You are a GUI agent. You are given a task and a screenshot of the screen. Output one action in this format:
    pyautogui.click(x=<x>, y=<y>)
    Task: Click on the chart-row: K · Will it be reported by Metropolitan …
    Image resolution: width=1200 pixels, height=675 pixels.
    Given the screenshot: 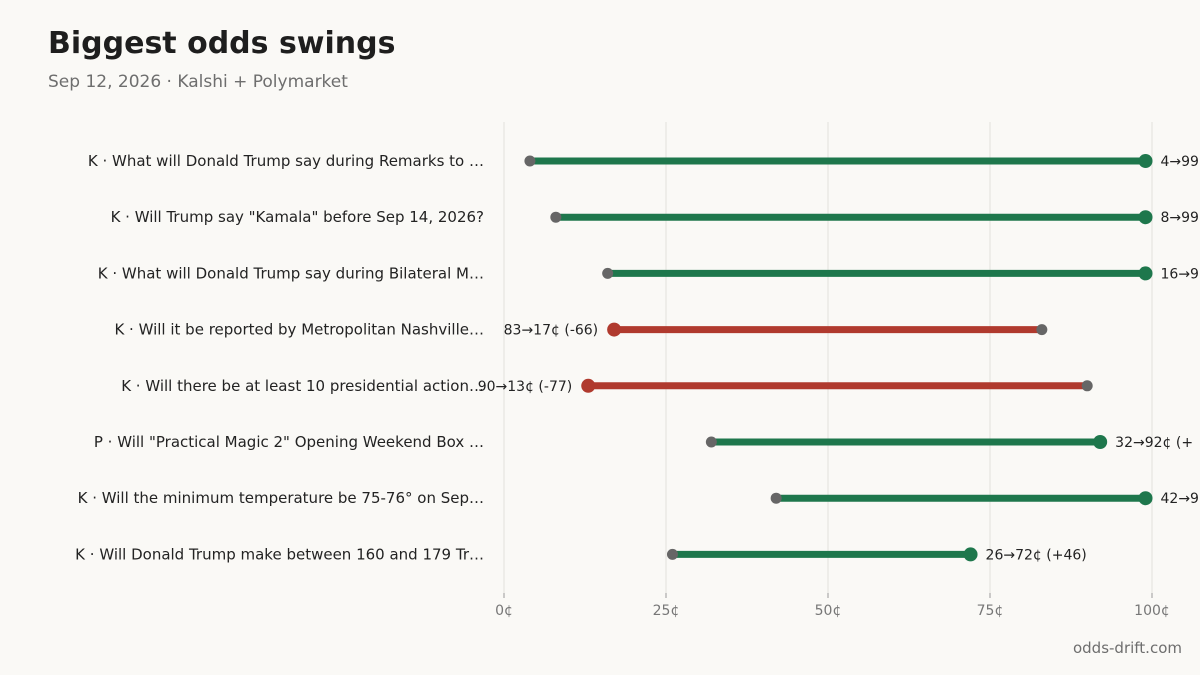 What is the action you would take?
    pyautogui.click(x=581, y=330)
    